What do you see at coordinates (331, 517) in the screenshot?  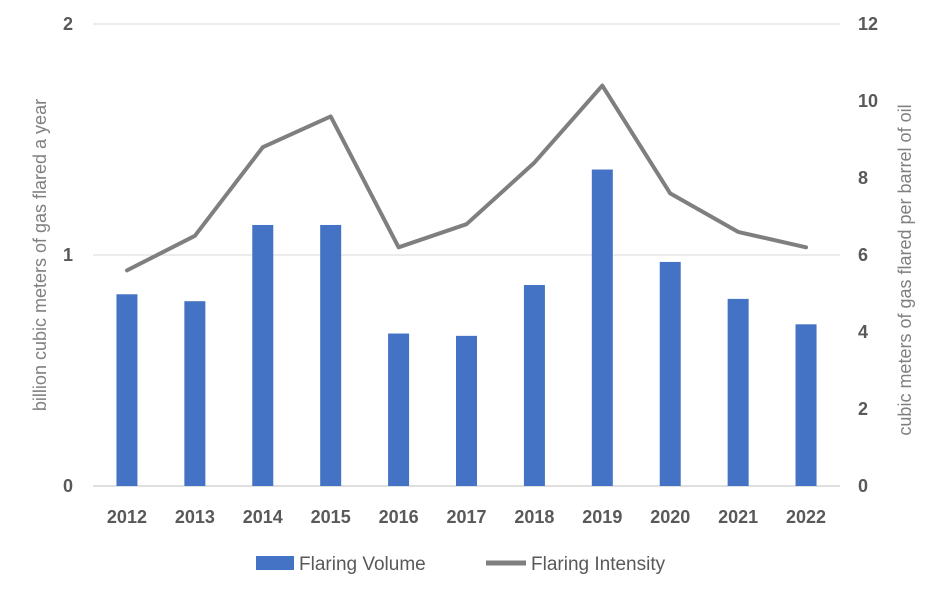 I see `x-tick-label: 2015` at bounding box center [331, 517].